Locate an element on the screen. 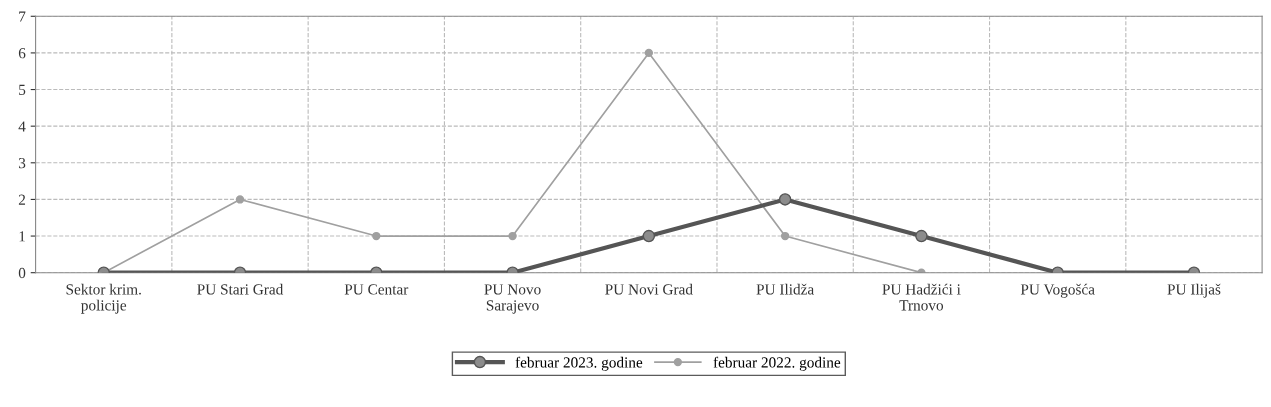 Image resolution: width=1271 pixels, height=407 pixels. x-tick-label: PU Hadžići i Trnovo is located at coordinates (921, 297).